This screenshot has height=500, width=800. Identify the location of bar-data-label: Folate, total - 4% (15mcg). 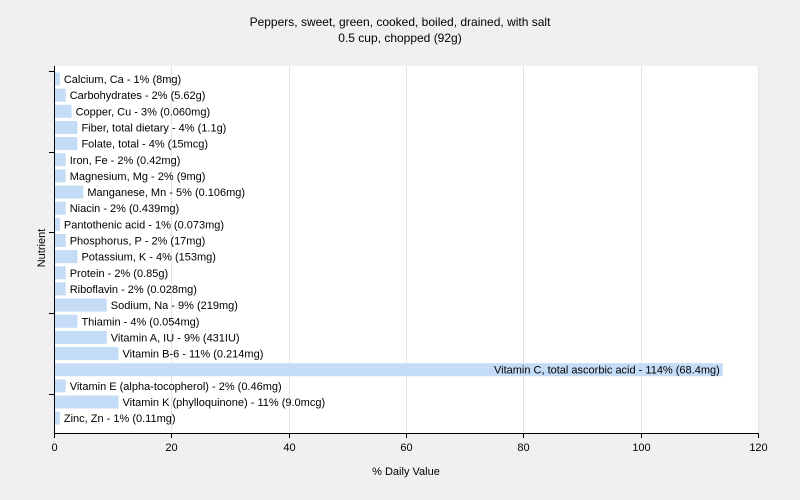
(144, 145).